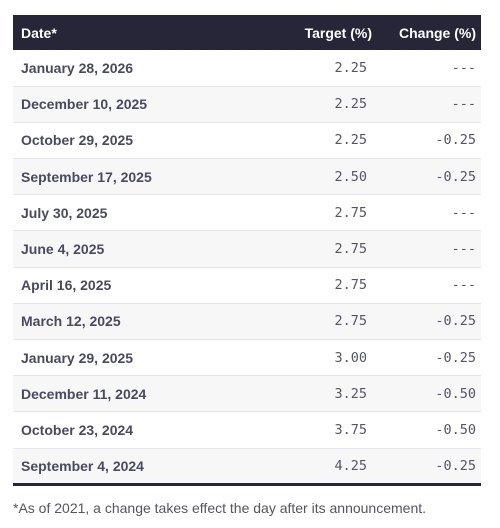 Image resolution: width=500 pixels, height=528 pixels. I want to click on cell-target: 4.25, so click(350, 465).